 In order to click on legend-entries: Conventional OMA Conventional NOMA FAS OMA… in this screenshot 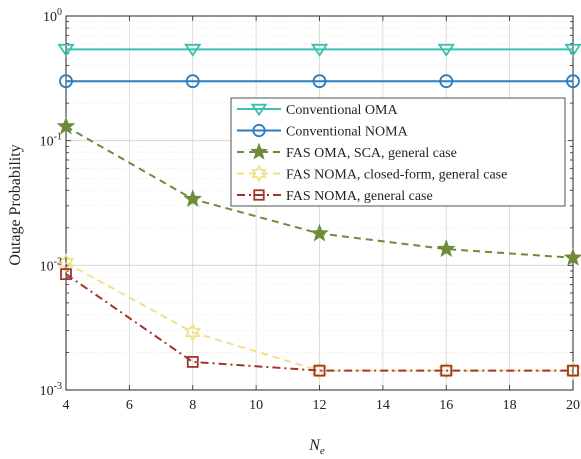, I will do `click(372, 153)`.